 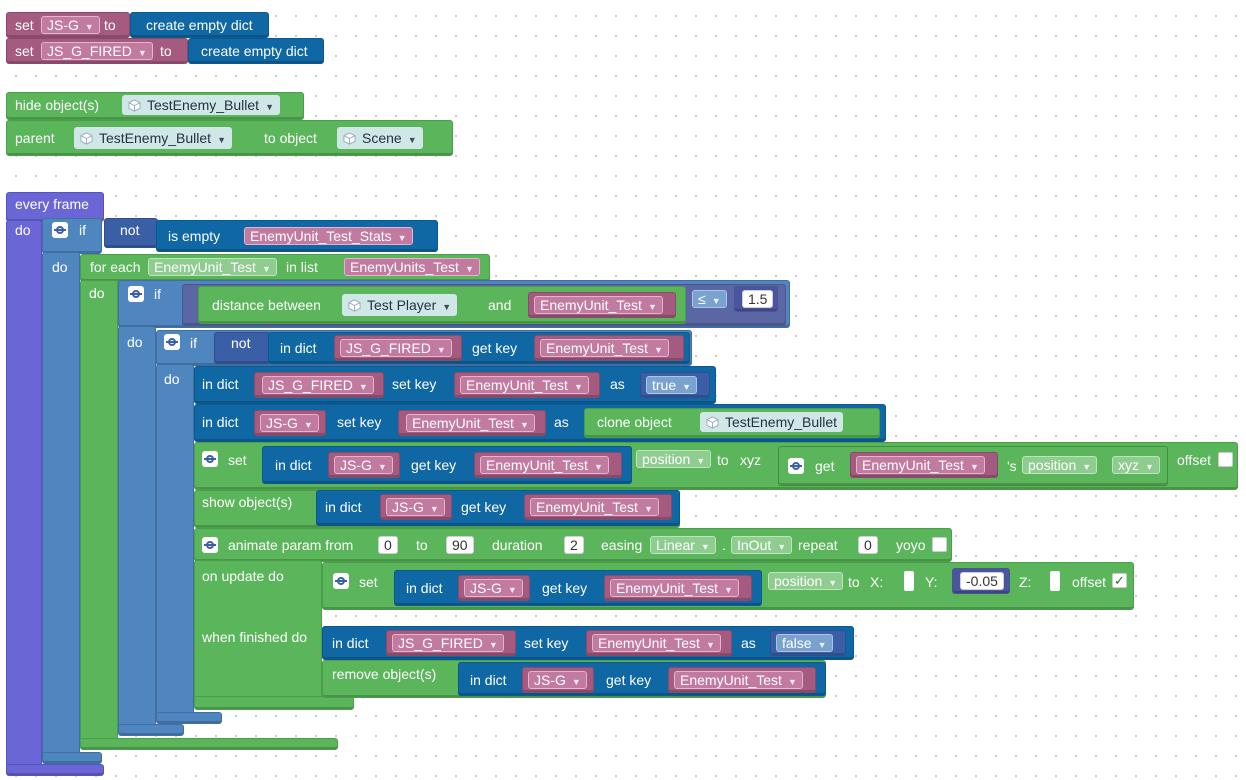 I want to click on boolean-dropdown: true ▼, so click(x=672, y=385).